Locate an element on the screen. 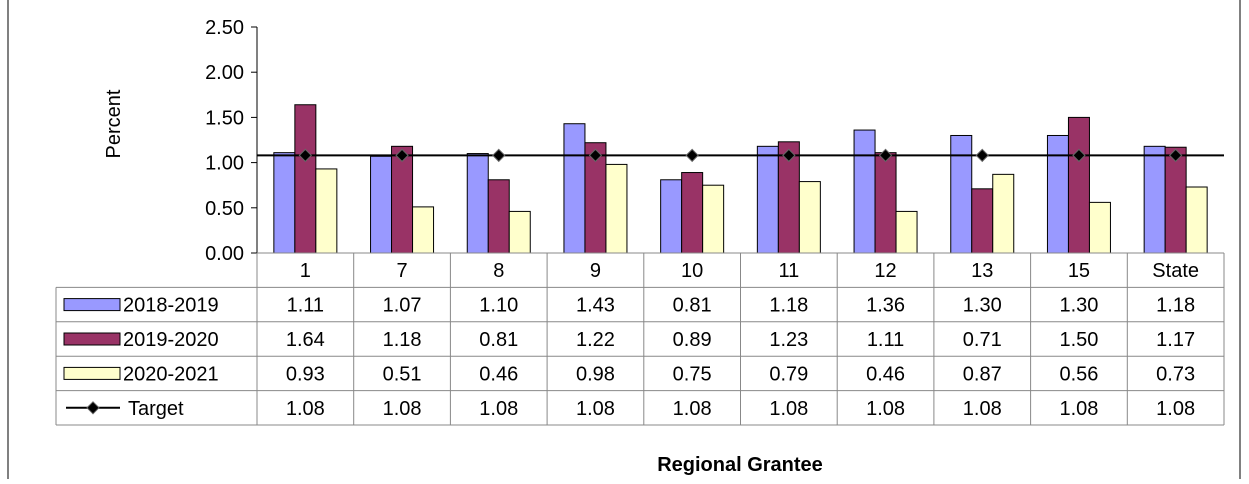 The height and width of the screenshot is (484, 1249). y-tick-label: 1.50 is located at coordinates (224, 118).